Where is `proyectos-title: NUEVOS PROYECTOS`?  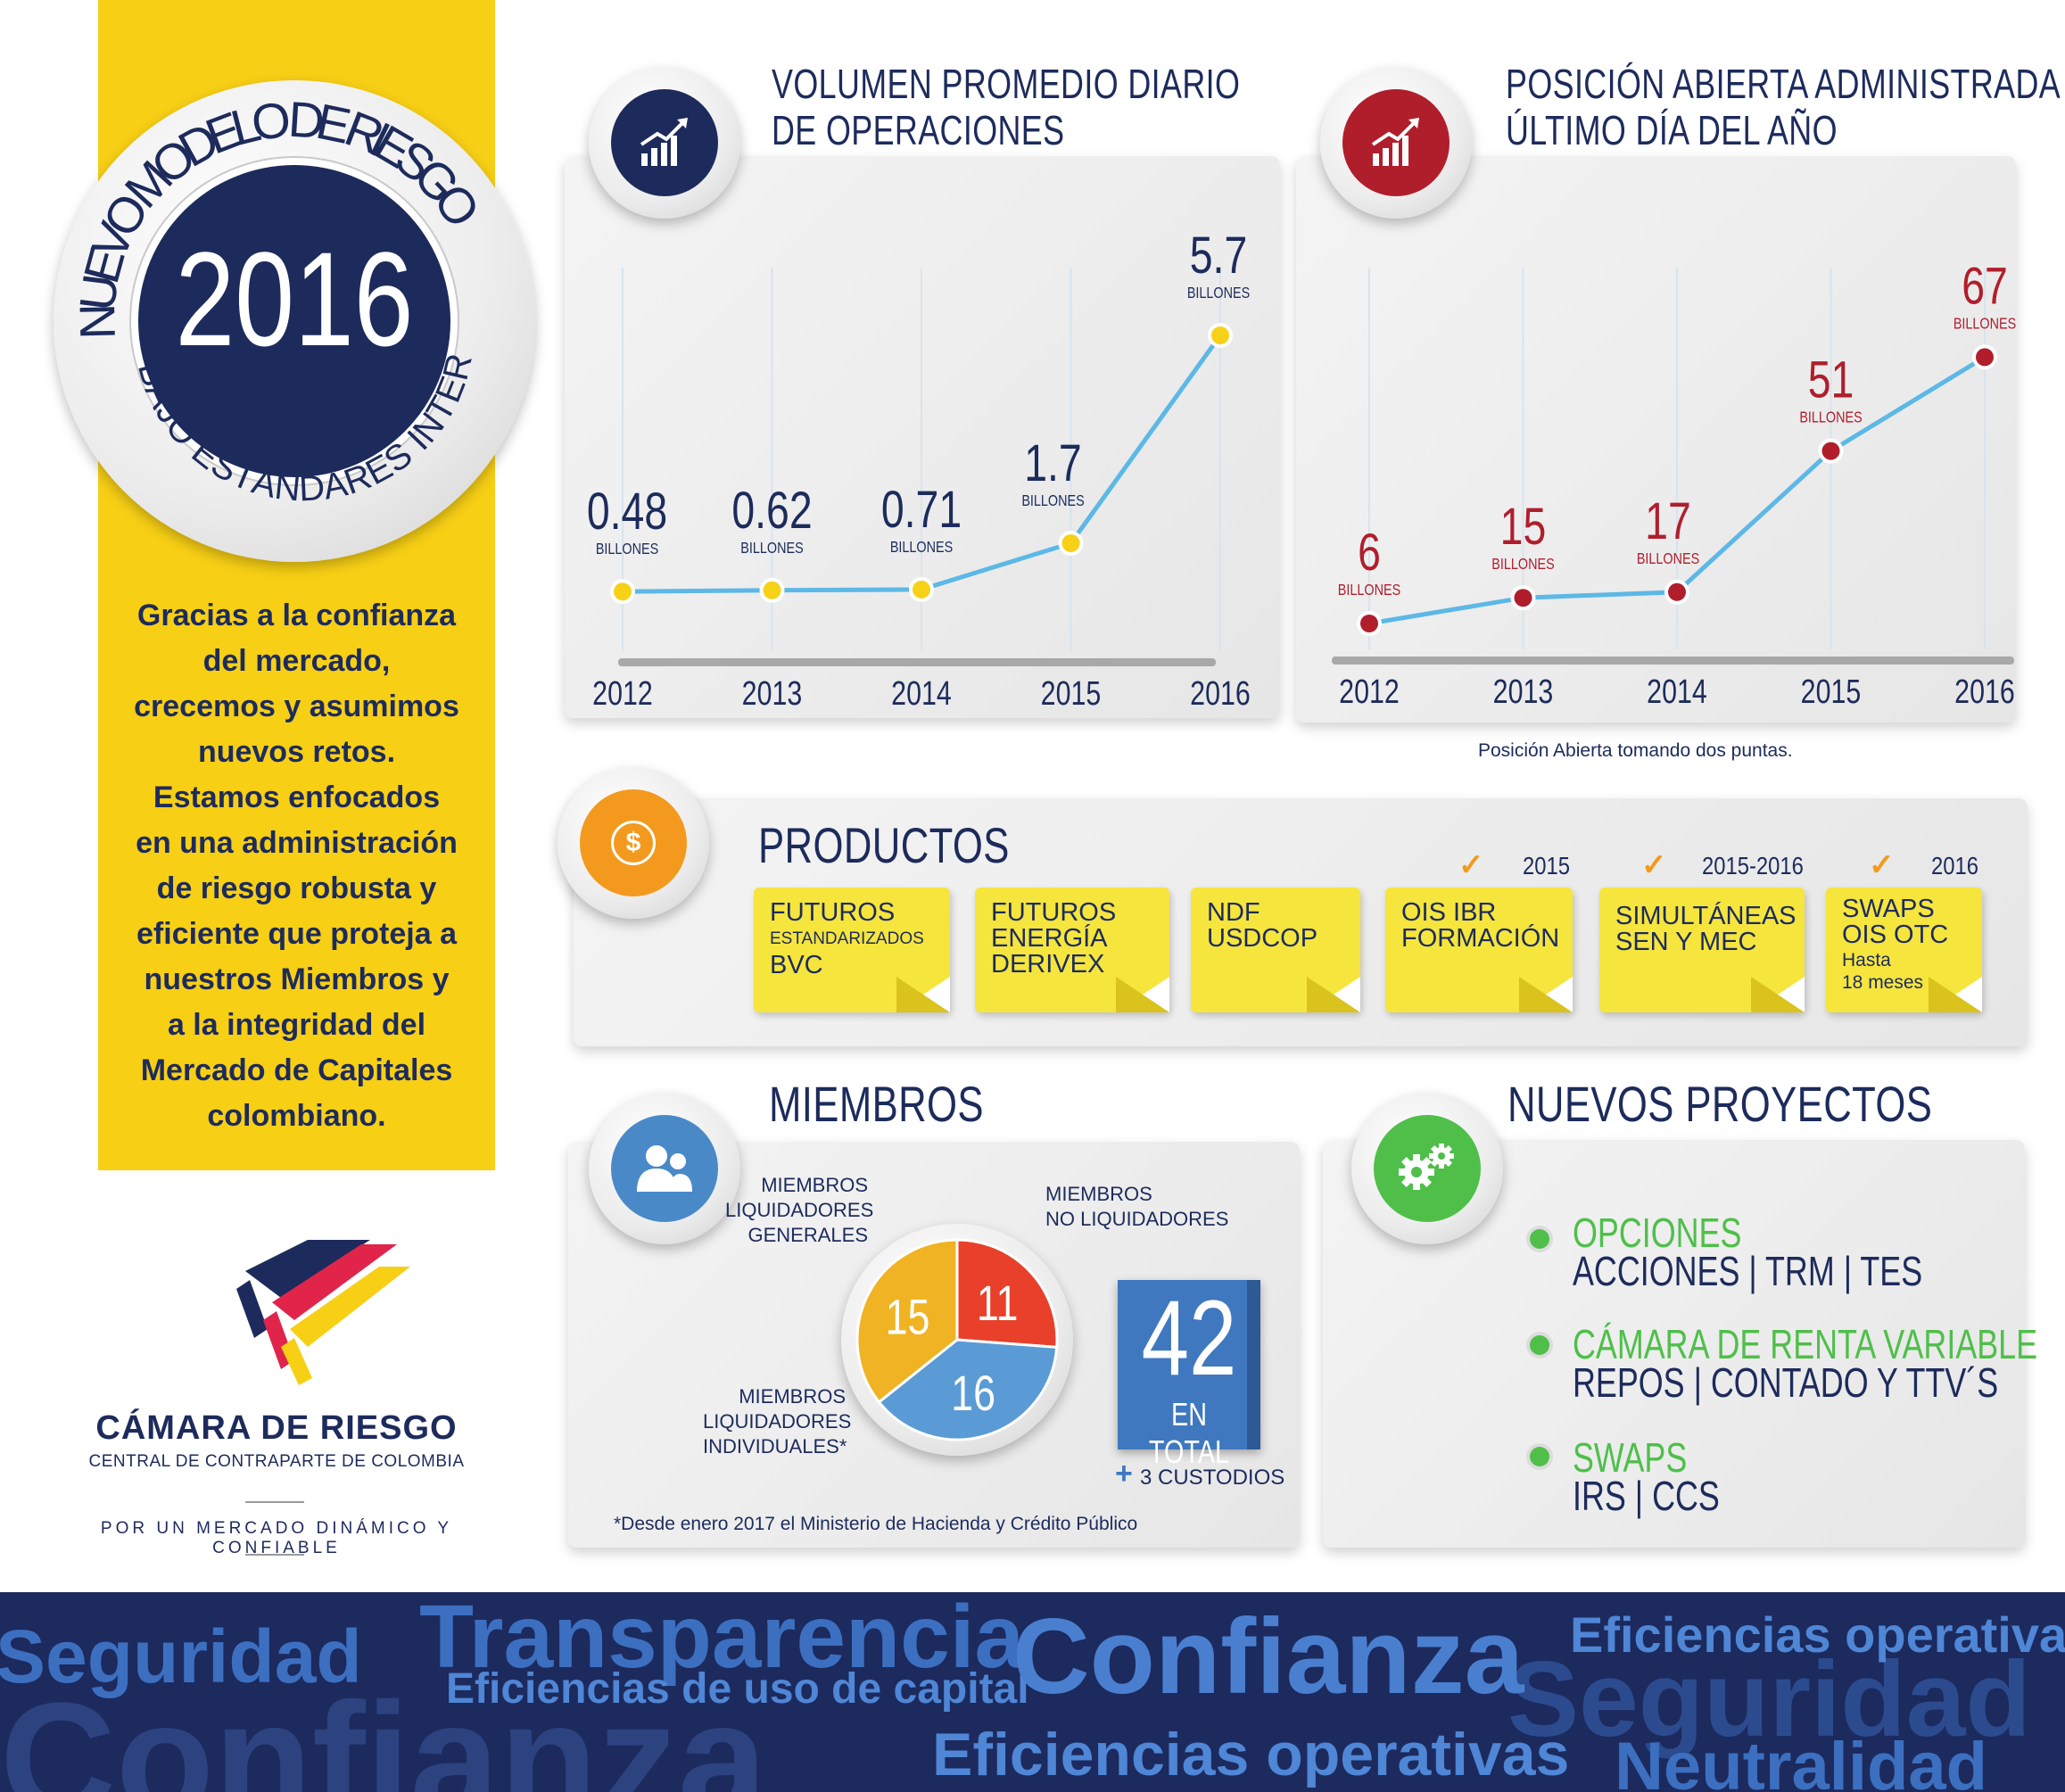
proyectos-title: NUEVOS PROYECTOS is located at coordinates (1720, 1104).